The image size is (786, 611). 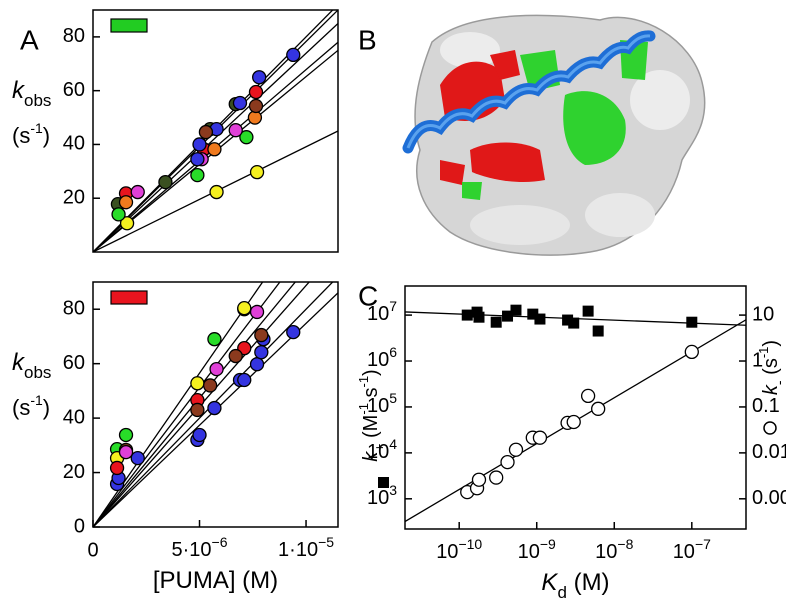 What do you see at coordinates (588, 582) in the screenshot?
I see `axis-label-part: (M)` at bounding box center [588, 582].